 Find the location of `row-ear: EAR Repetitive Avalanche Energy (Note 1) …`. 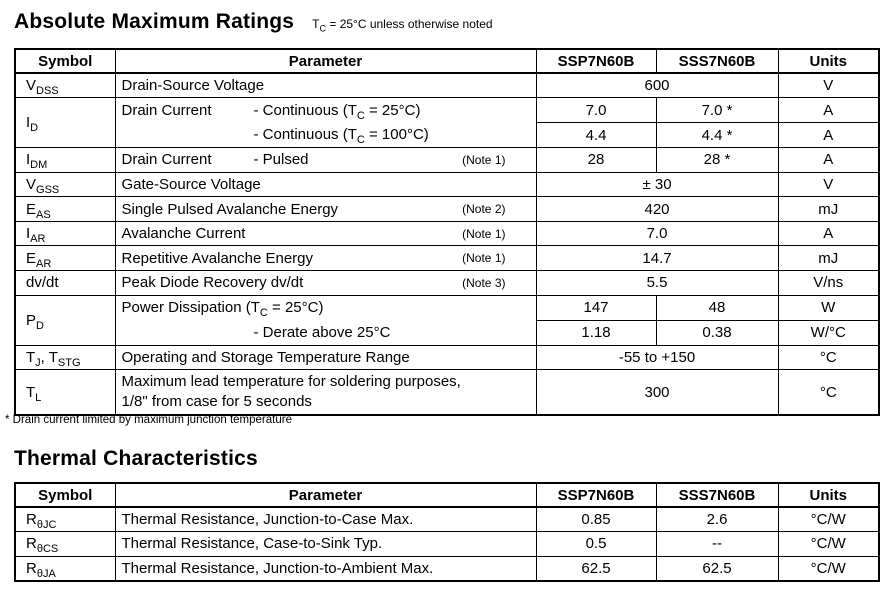

row-ear: EAR Repetitive Avalanche Energy (Note 1) … is located at coordinates (447, 258).